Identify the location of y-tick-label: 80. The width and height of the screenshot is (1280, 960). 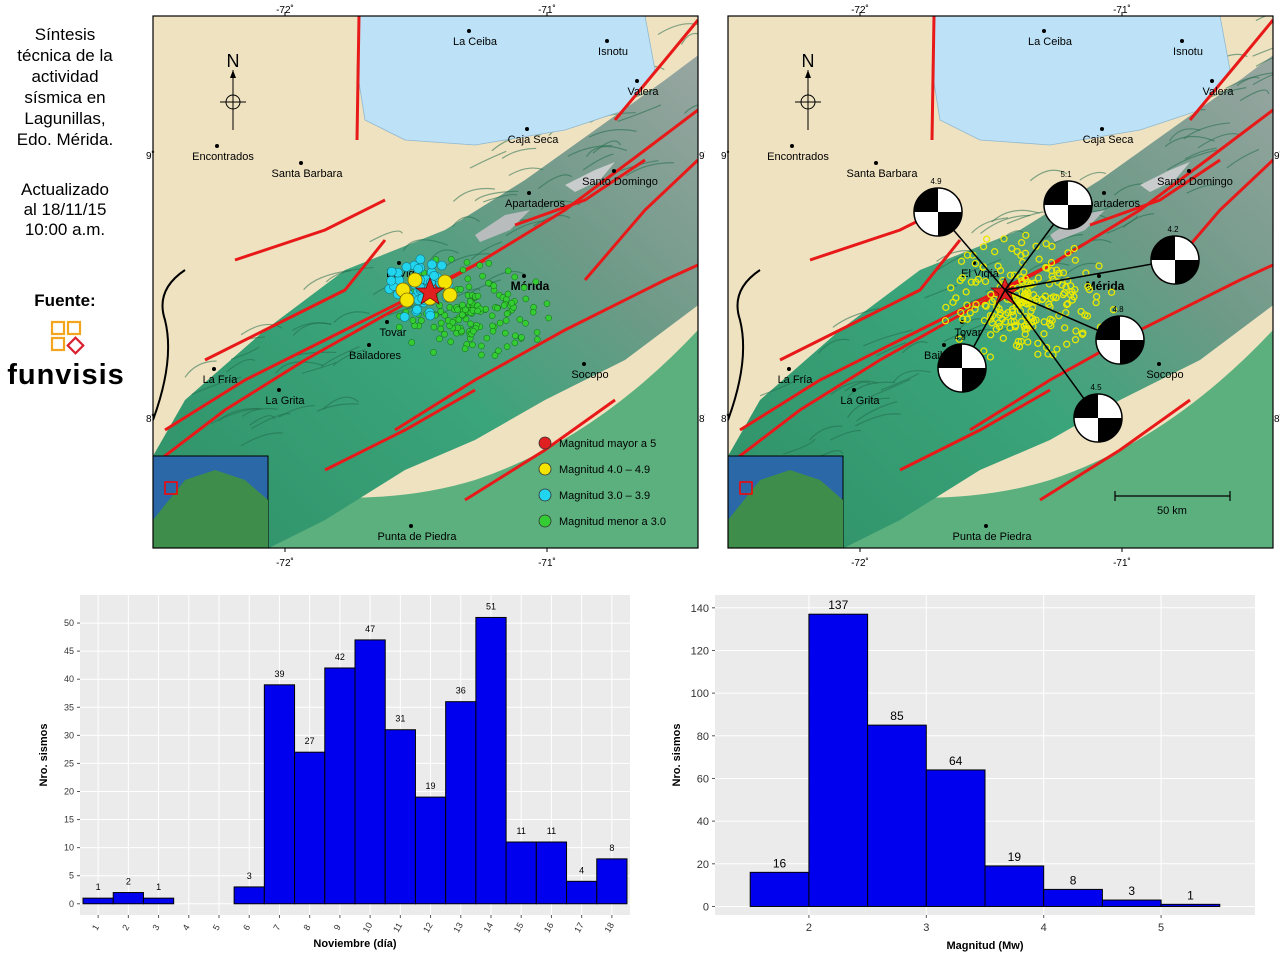
(703, 737).